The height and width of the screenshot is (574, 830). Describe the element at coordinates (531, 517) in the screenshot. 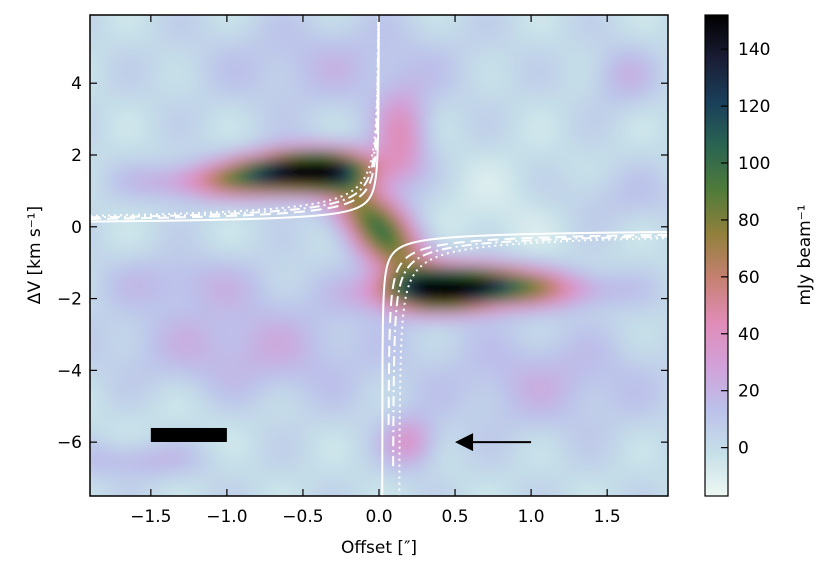

I see `x-tick-label: 1.0` at that location.